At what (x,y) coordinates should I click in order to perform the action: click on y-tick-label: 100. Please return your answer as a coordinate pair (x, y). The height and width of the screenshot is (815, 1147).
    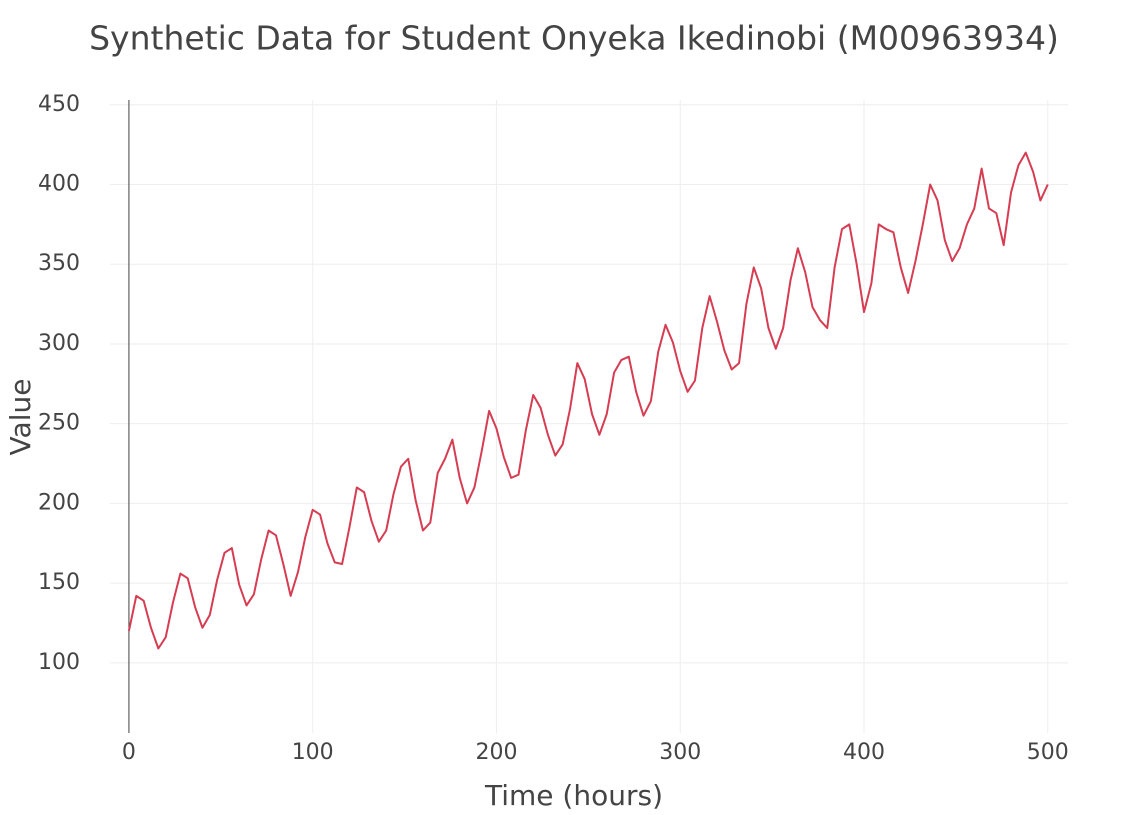
    Looking at the image, I should click on (59, 662).